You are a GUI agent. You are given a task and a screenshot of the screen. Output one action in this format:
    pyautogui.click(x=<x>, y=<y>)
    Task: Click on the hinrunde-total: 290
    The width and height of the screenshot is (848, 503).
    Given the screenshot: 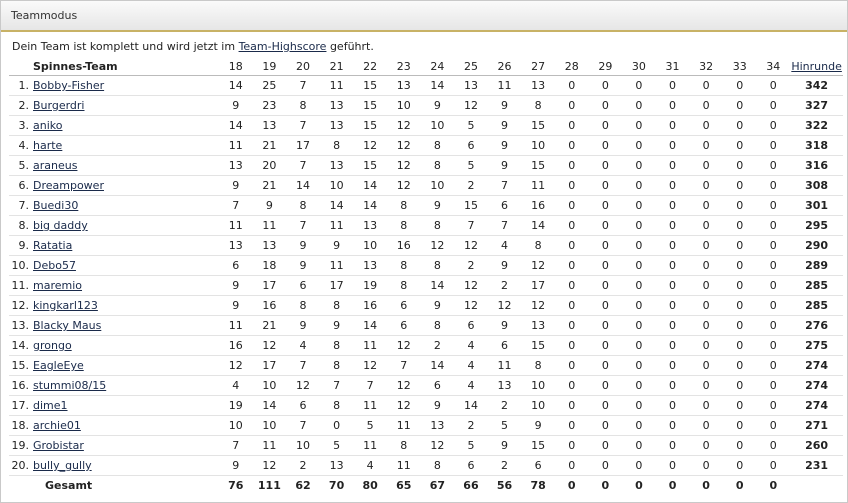 What is the action you would take?
    pyautogui.click(x=817, y=245)
    